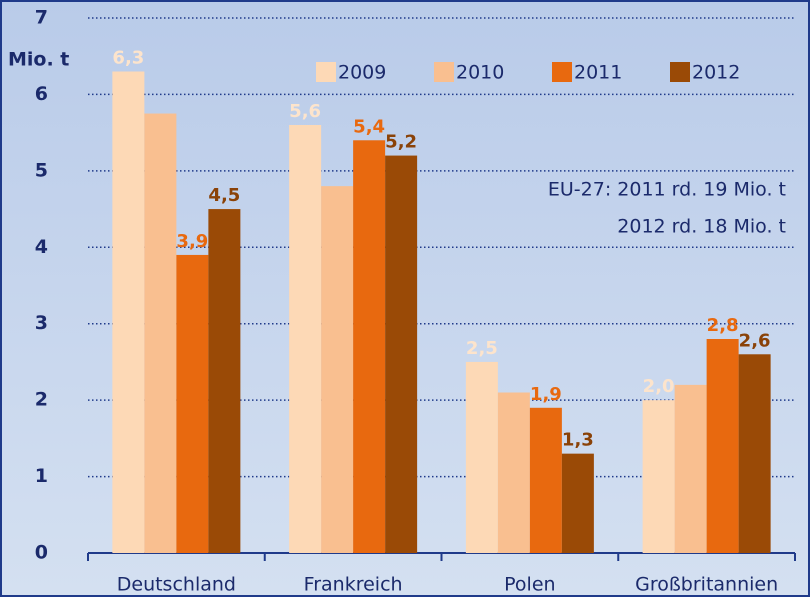 This screenshot has height=597, width=810. I want to click on legend-label: 2010, so click(480, 73).